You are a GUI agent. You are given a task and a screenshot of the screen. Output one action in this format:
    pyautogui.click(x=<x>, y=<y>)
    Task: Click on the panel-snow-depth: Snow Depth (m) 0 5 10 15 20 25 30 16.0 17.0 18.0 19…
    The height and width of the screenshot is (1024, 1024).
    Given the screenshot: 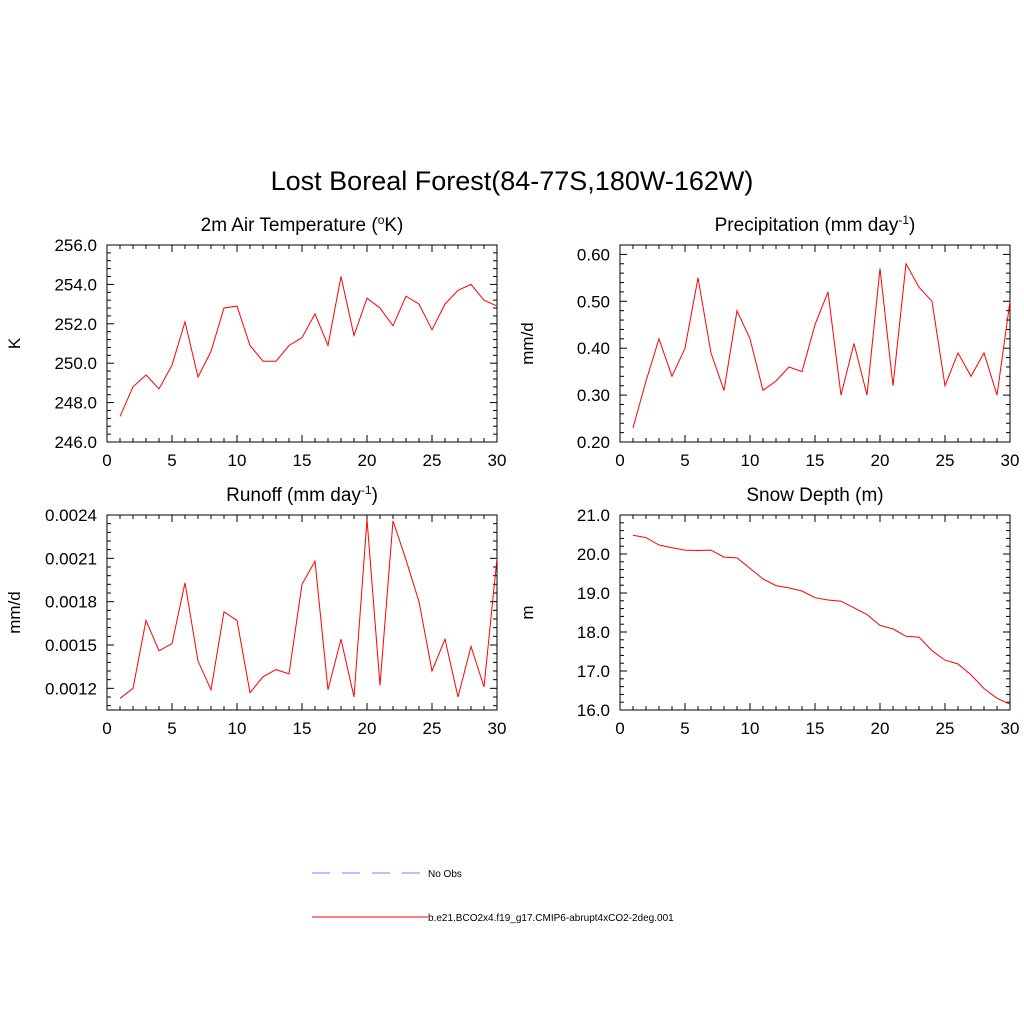 What is the action you would take?
    pyautogui.click(x=768, y=611)
    